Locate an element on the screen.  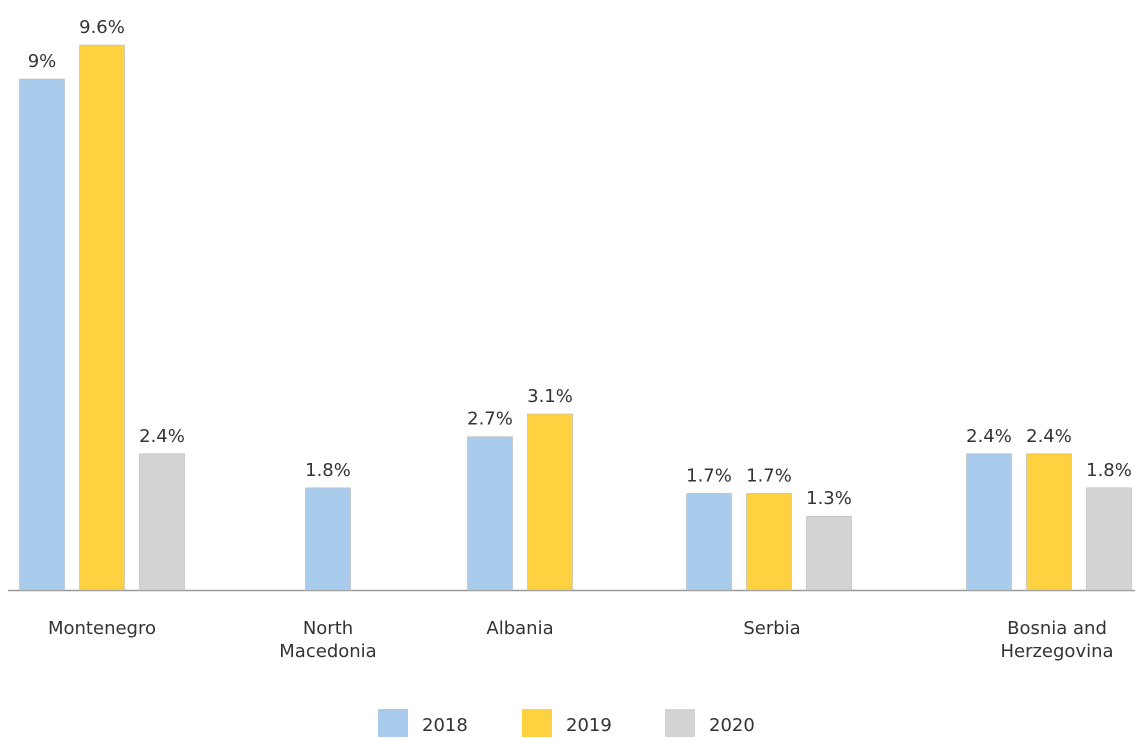
x-tick-label: Serbia is located at coordinates (772, 628).